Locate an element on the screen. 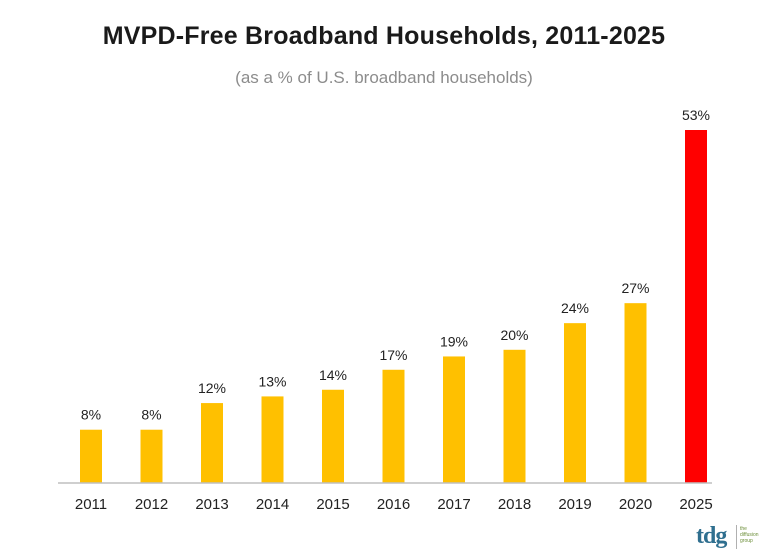  x-tick-2017: 2017 is located at coordinates (453, 504).